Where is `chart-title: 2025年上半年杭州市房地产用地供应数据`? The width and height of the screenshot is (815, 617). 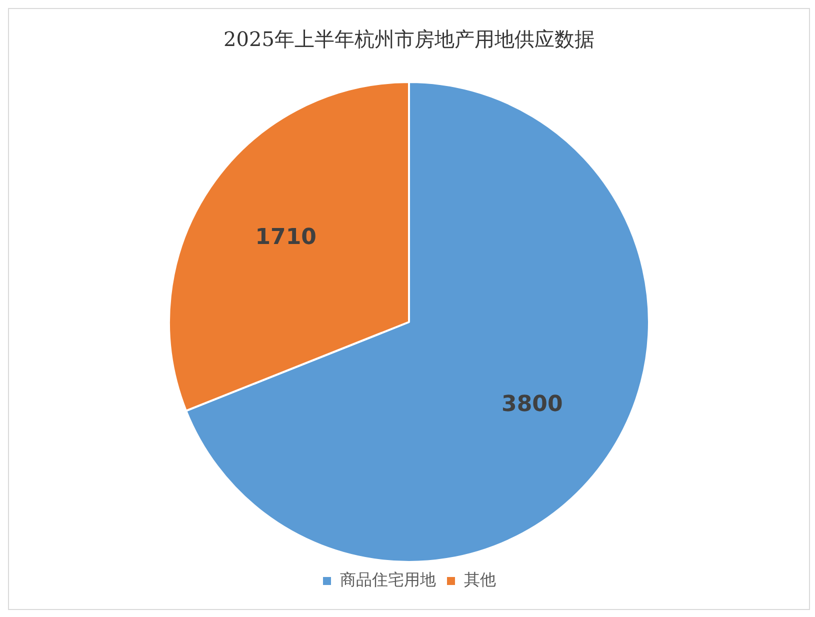 chart-title: 2025年上半年杭州市房地产用地供应数据 is located at coordinates (409, 39).